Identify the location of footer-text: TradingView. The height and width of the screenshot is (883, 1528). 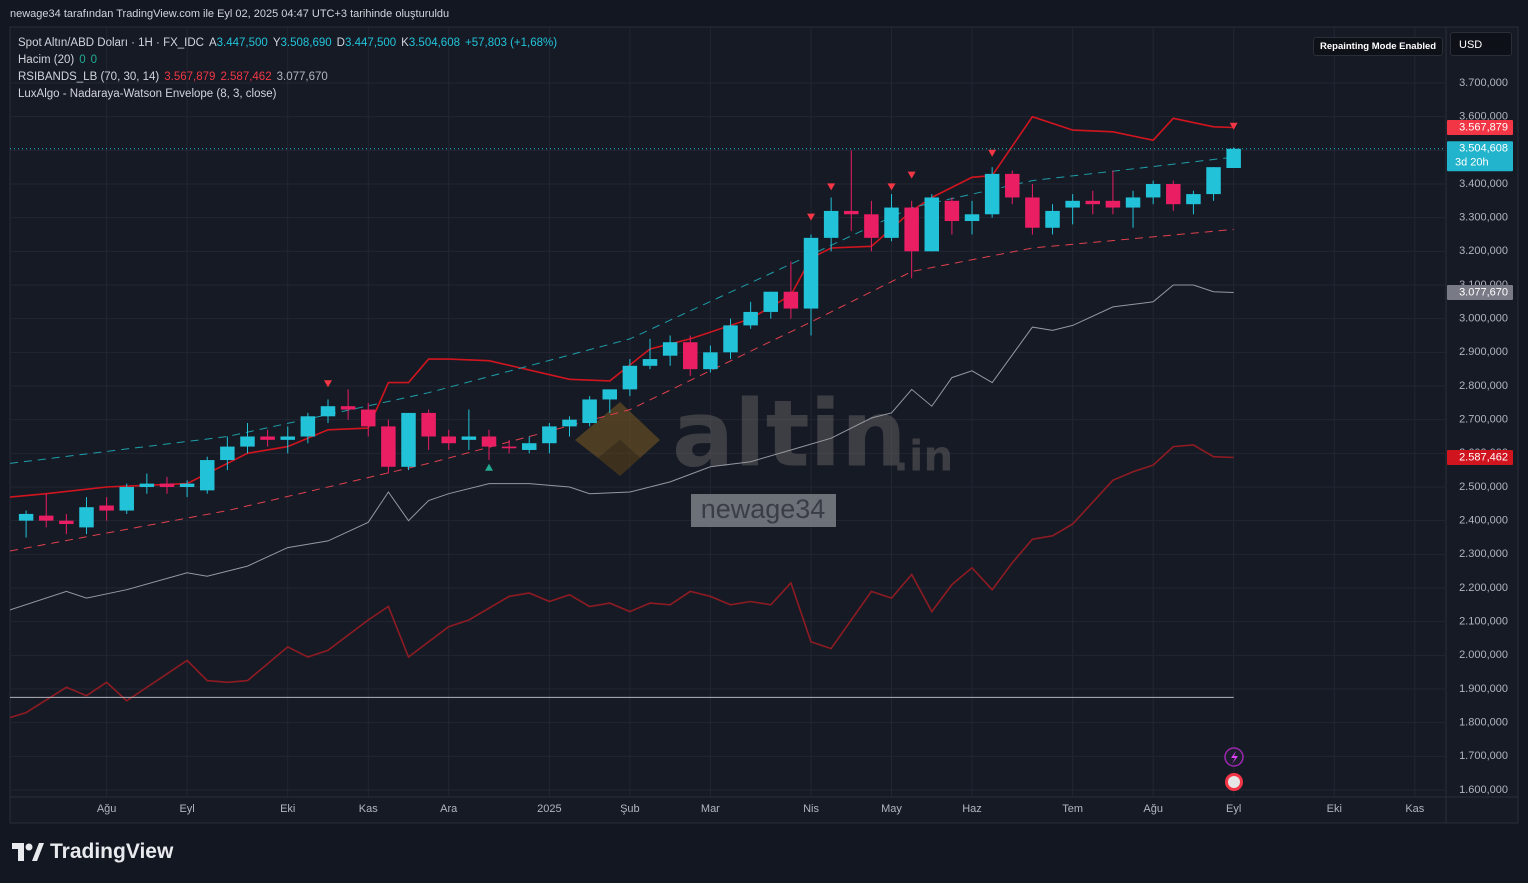
(112, 851).